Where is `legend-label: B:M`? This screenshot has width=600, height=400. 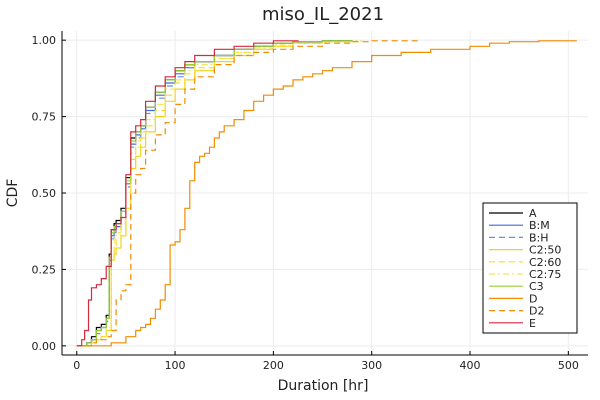
legend-label: B:M is located at coordinates (539, 225).